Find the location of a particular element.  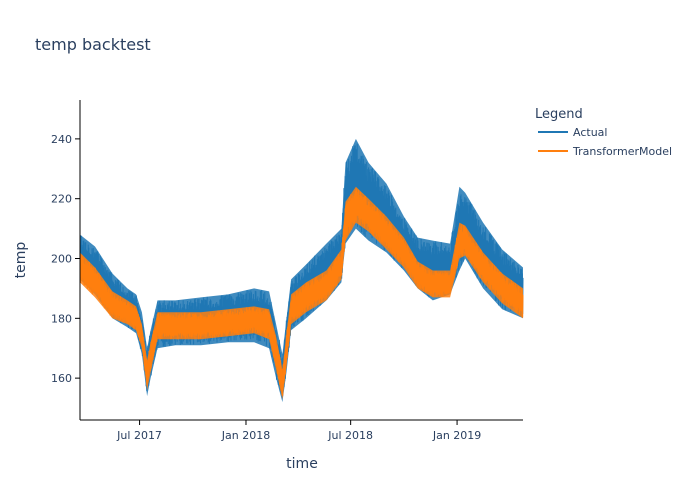

y-axis-title: temp is located at coordinates (21, 260).